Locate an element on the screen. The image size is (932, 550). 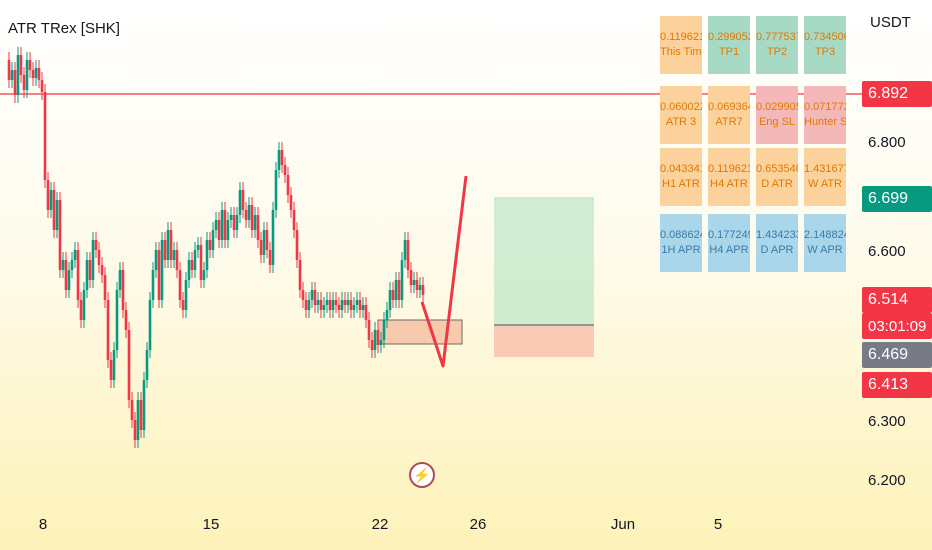
table-cell: 0.0299052 Eng SL is located at coordinates (777, 115).